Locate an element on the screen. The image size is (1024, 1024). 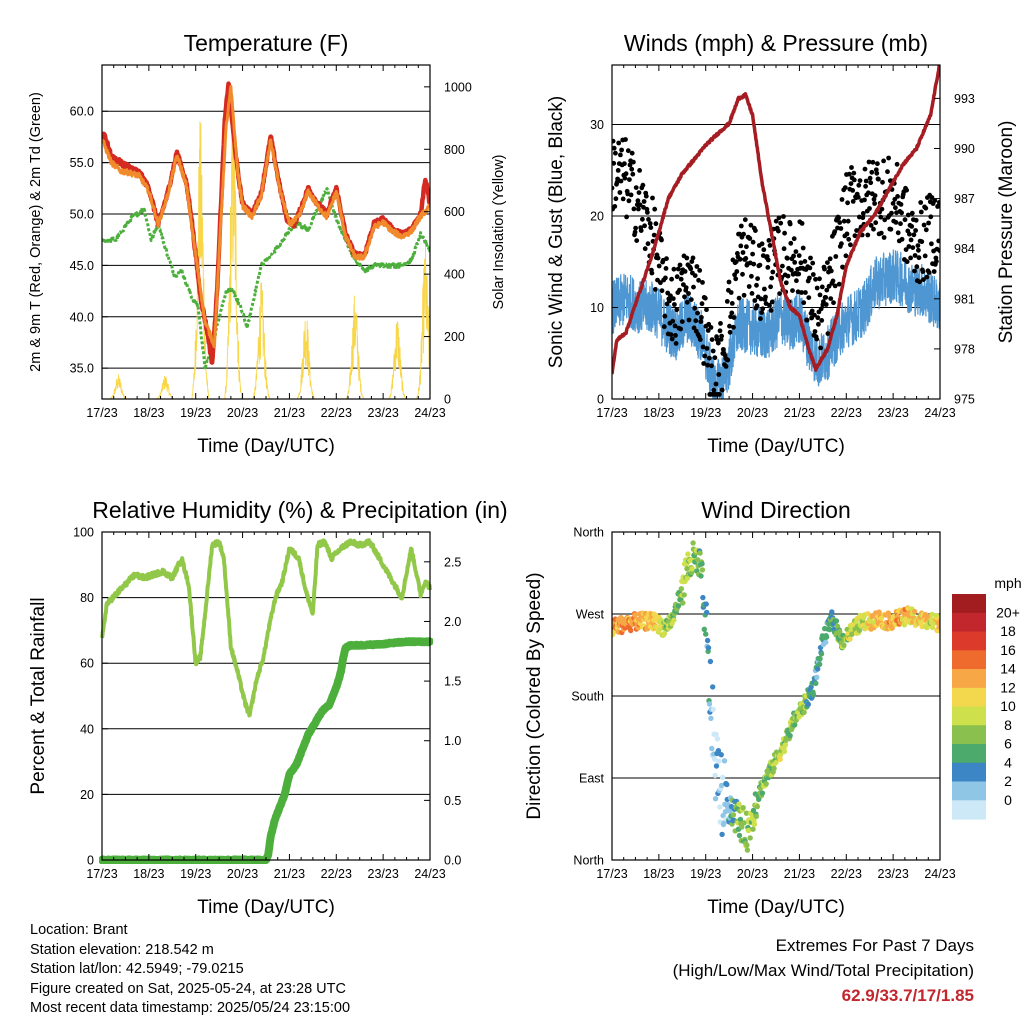
x-tick-label: 24/23 is located at coordinates (429, 413).